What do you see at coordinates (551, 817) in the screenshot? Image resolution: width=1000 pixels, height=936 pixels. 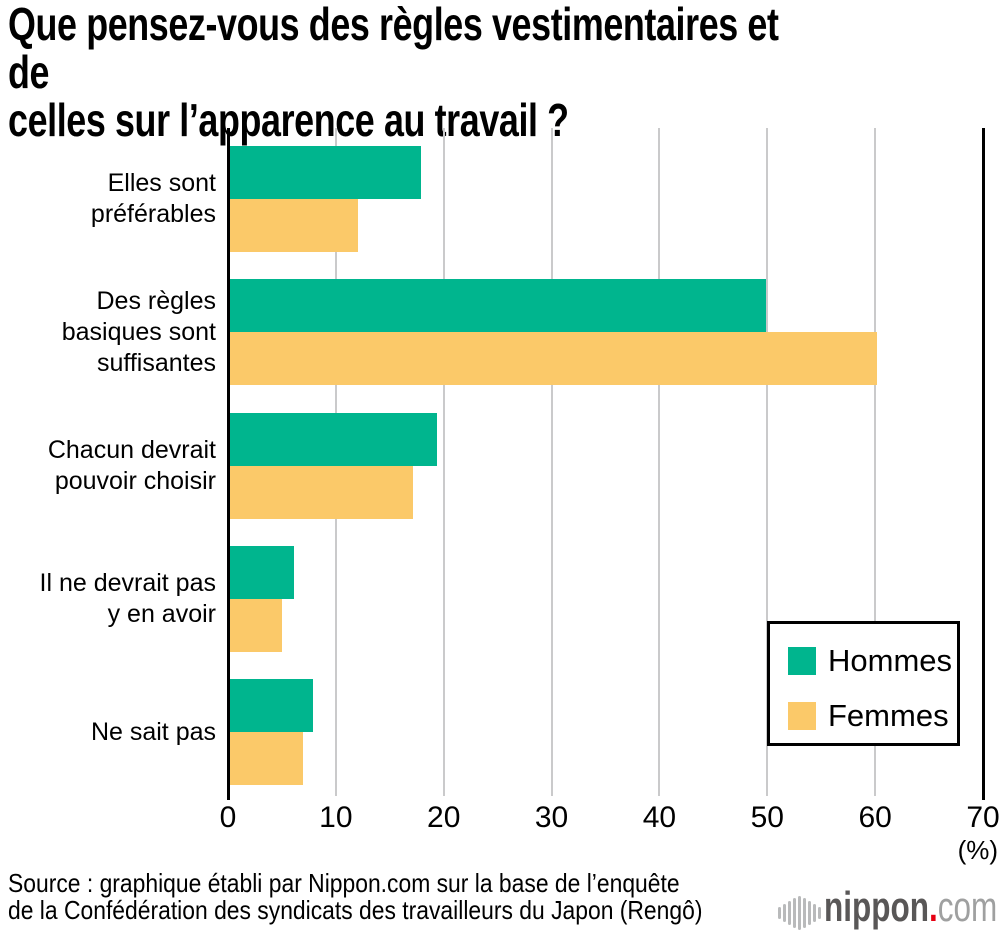 I see `x-tick-label-30: 30` at bounding box center [551, 817].